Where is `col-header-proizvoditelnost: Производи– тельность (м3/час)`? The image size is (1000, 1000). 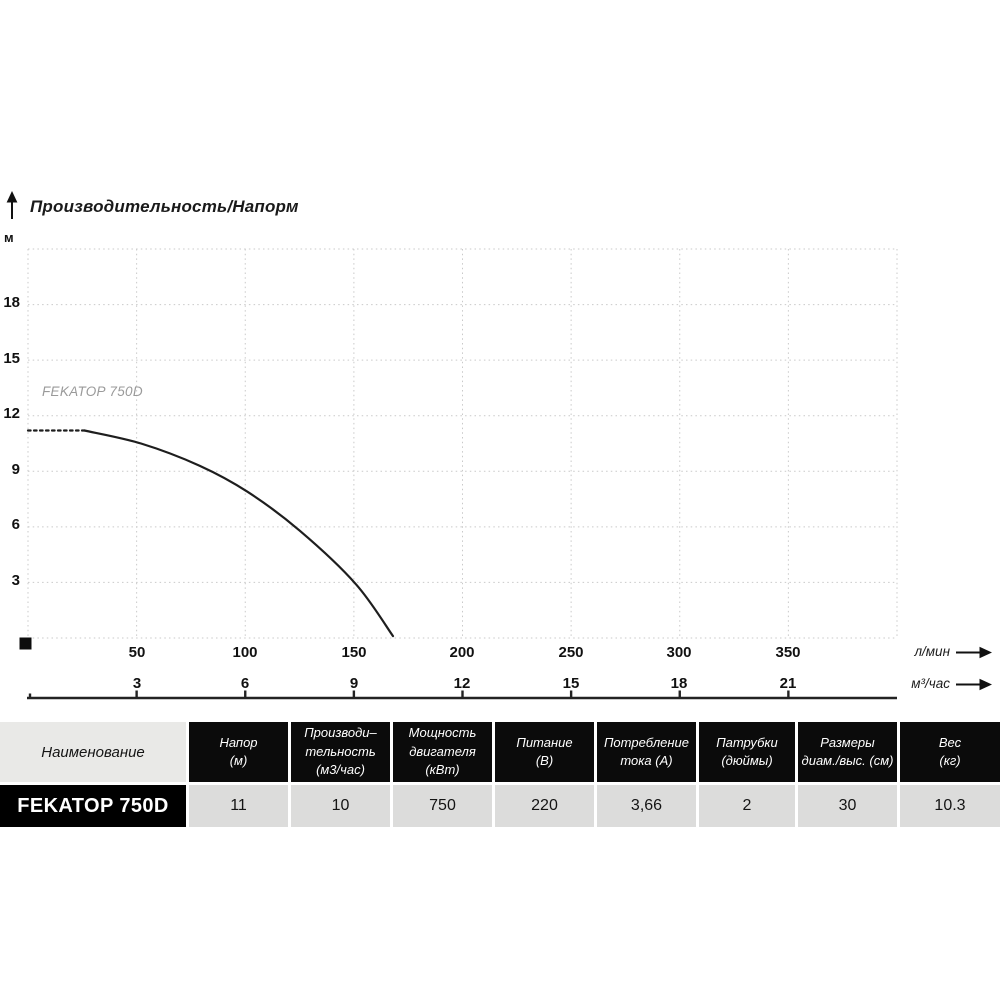 col-header-proizvoditelnost: Производи– тельность (м3/час) is located at coordinates (340, 752).